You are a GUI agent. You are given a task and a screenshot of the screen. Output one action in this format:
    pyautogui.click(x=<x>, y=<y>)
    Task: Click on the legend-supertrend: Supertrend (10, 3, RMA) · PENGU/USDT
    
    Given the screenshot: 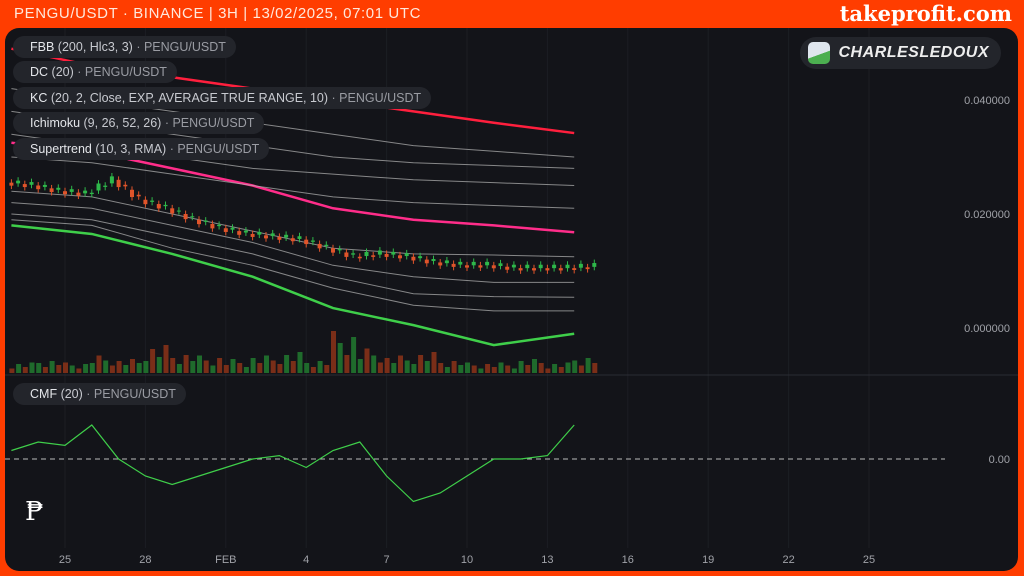 What is the action you would take?
    pyautogui.click(x=141, y=149)
    